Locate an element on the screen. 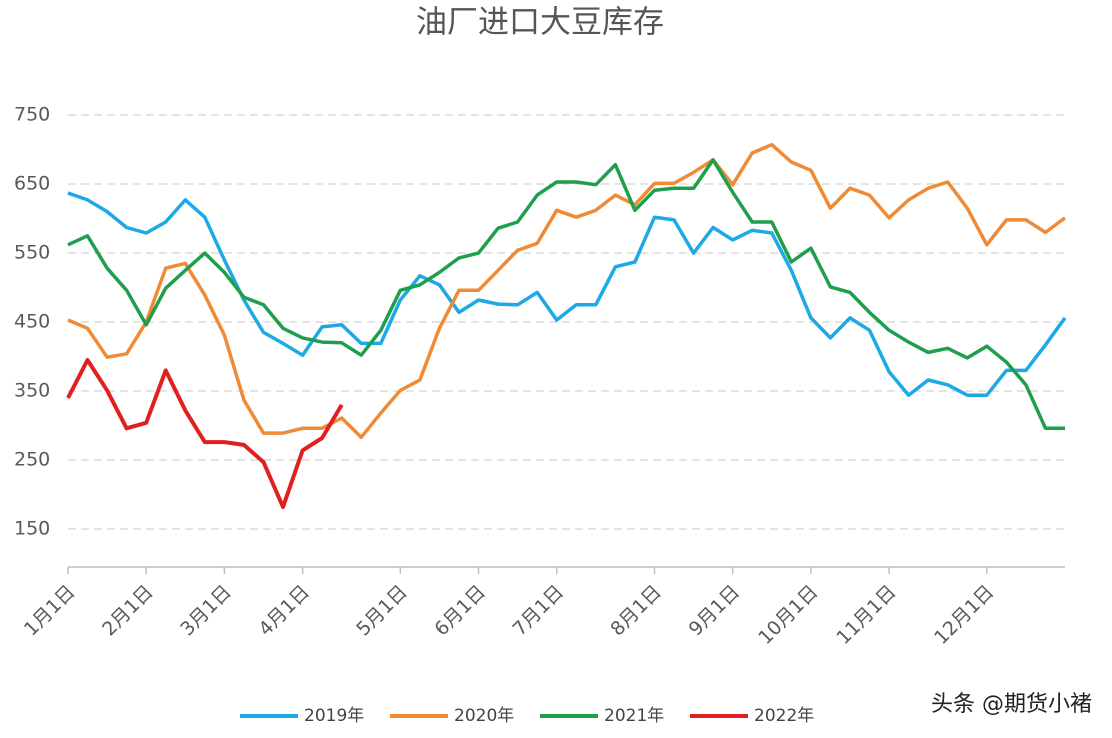 This screenshot has height=738, width=1112. legend-label: 2020年 is located at coordinates (484, 716).